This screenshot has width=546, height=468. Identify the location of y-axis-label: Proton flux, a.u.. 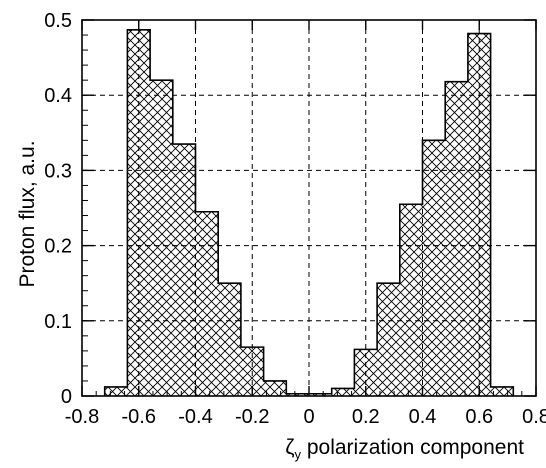
(27, 213).